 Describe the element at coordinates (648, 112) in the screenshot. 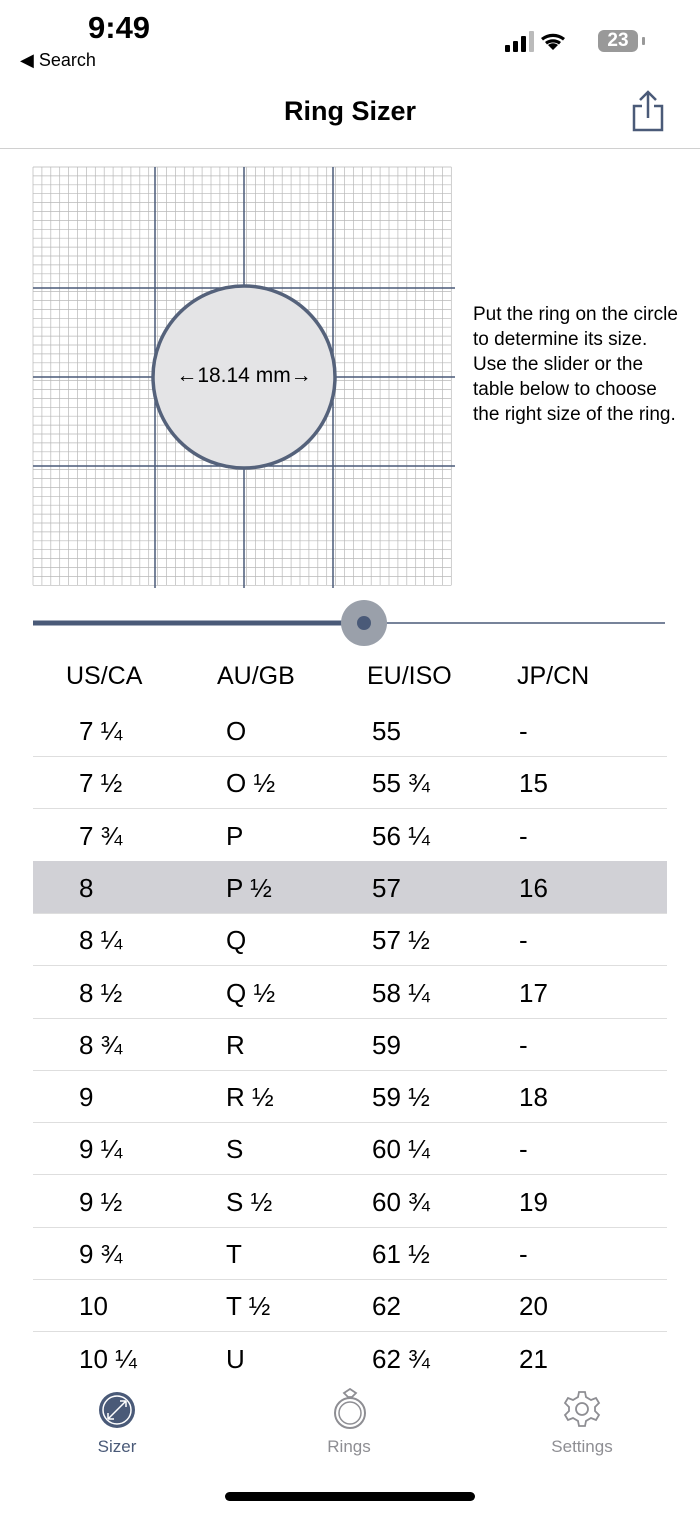

I see `share-button` at that location.